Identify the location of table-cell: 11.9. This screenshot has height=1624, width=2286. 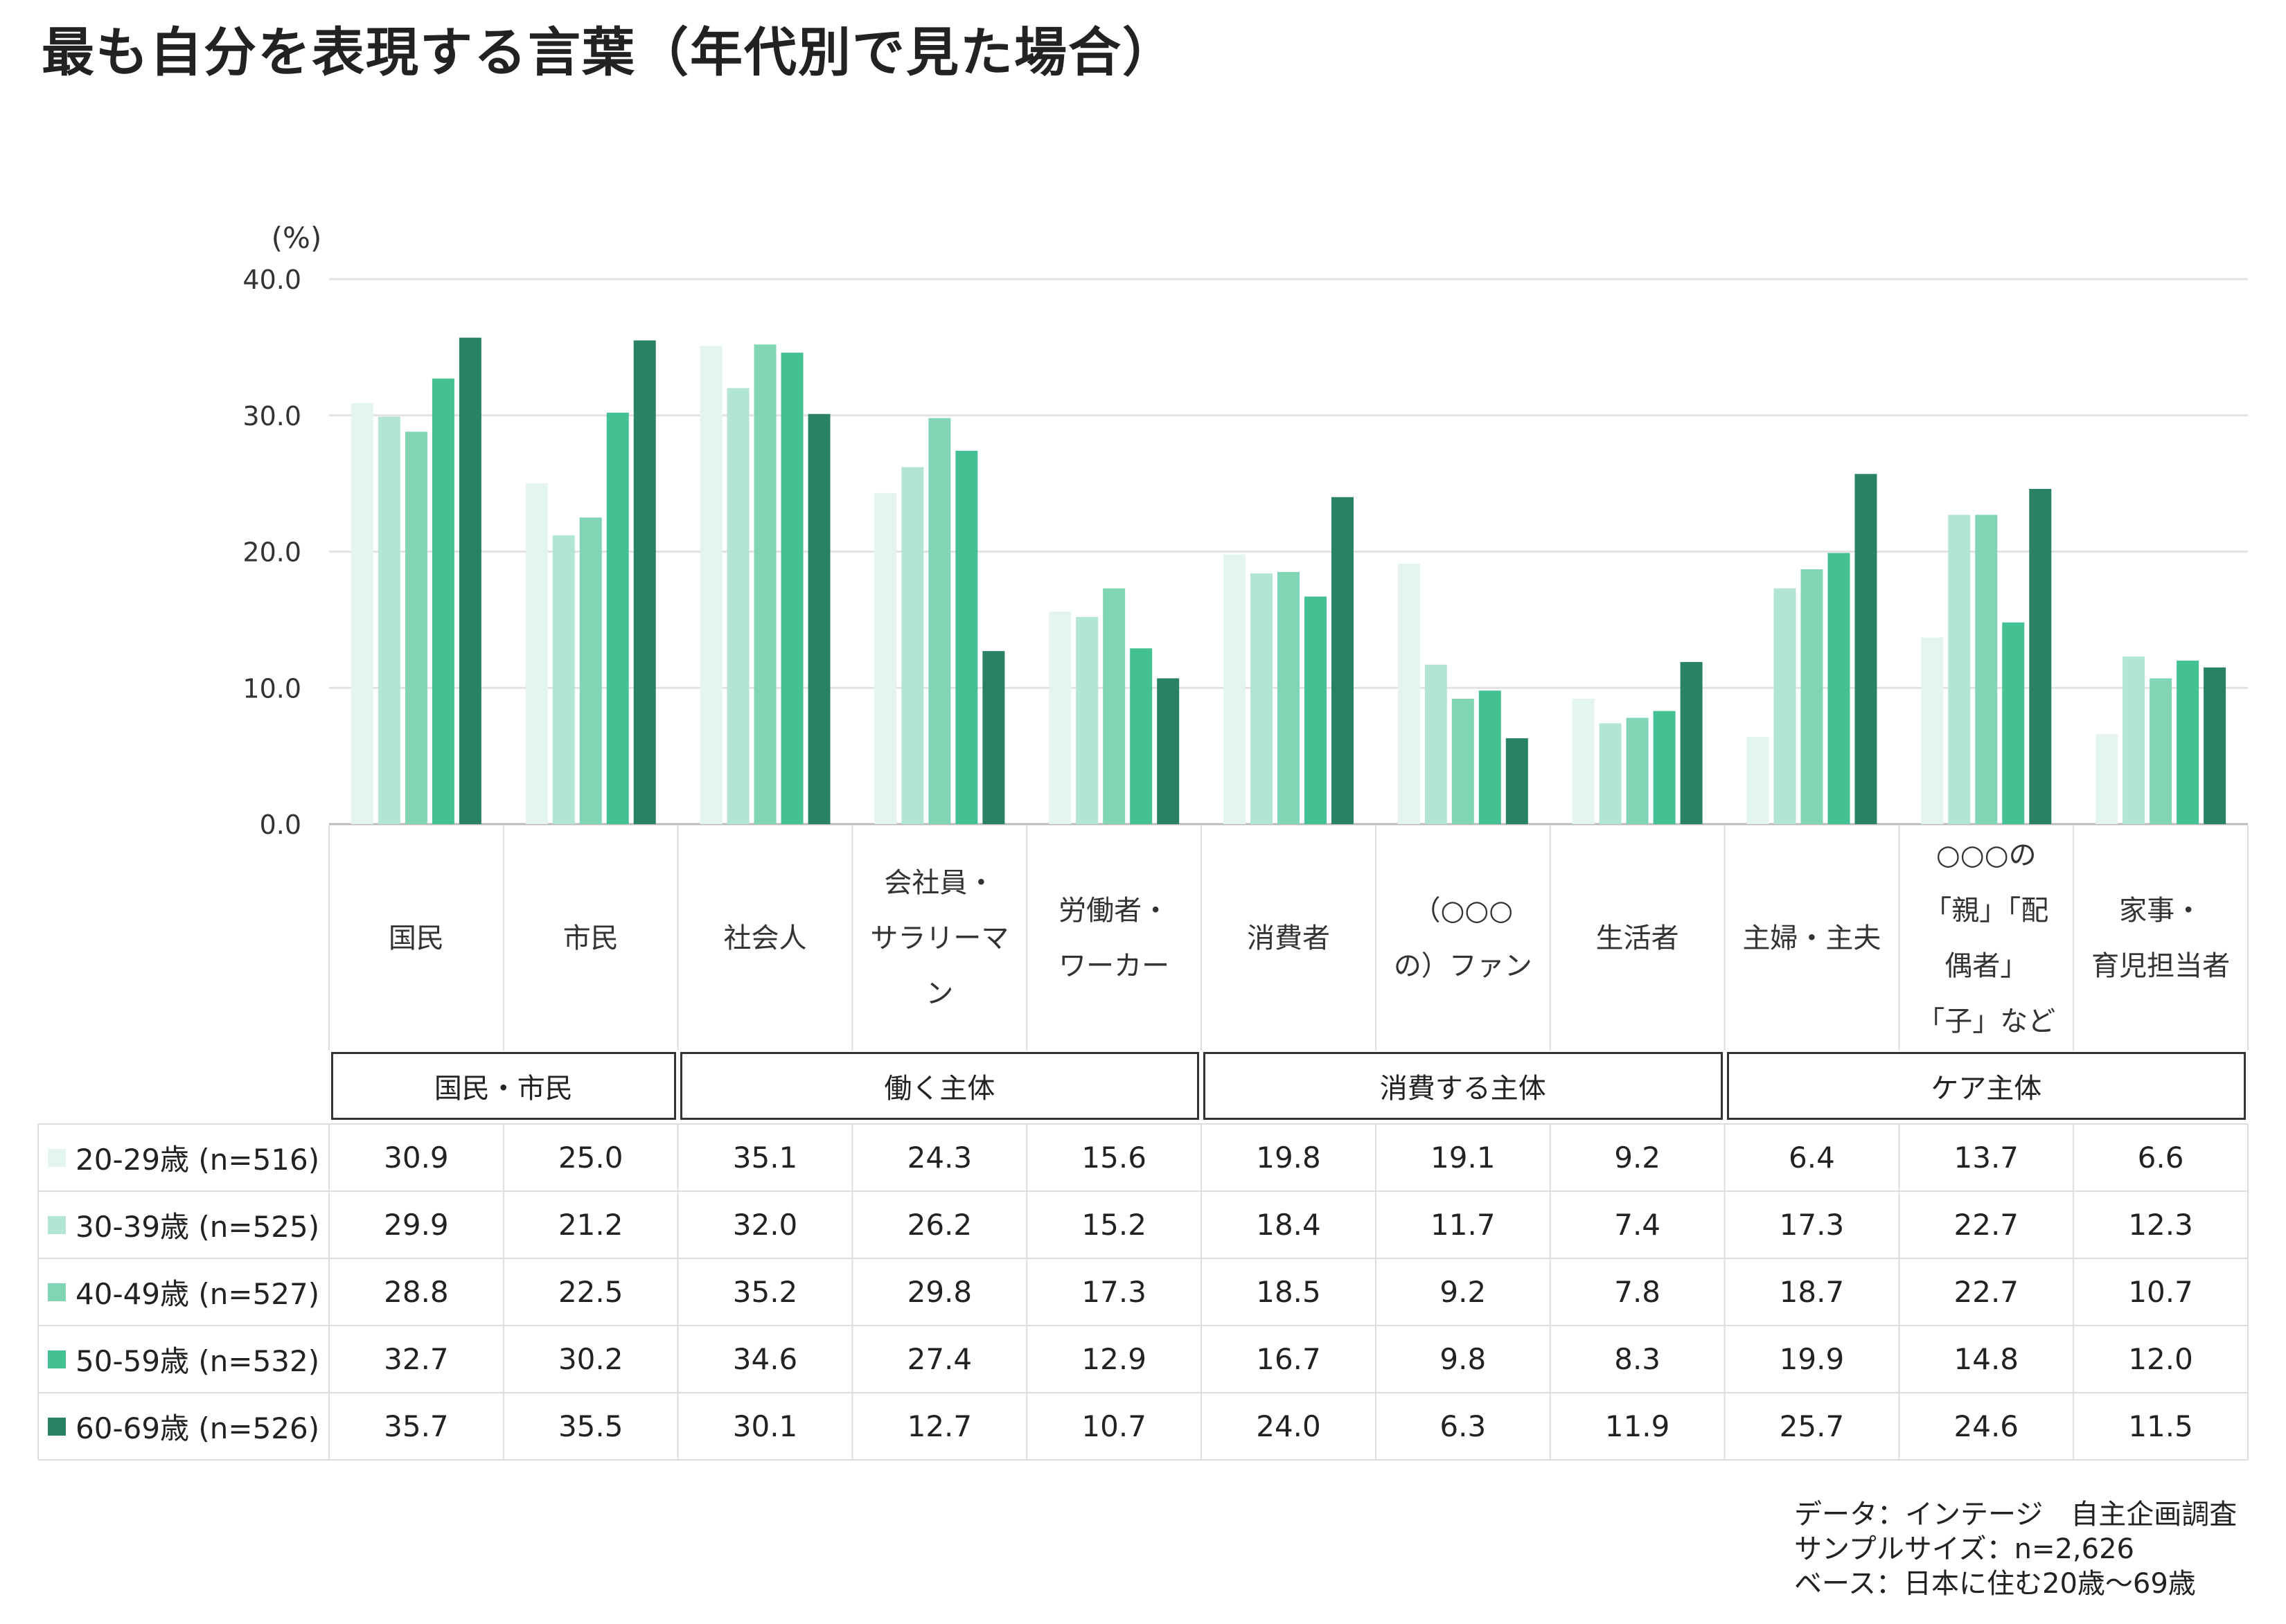
(1637, 1426).